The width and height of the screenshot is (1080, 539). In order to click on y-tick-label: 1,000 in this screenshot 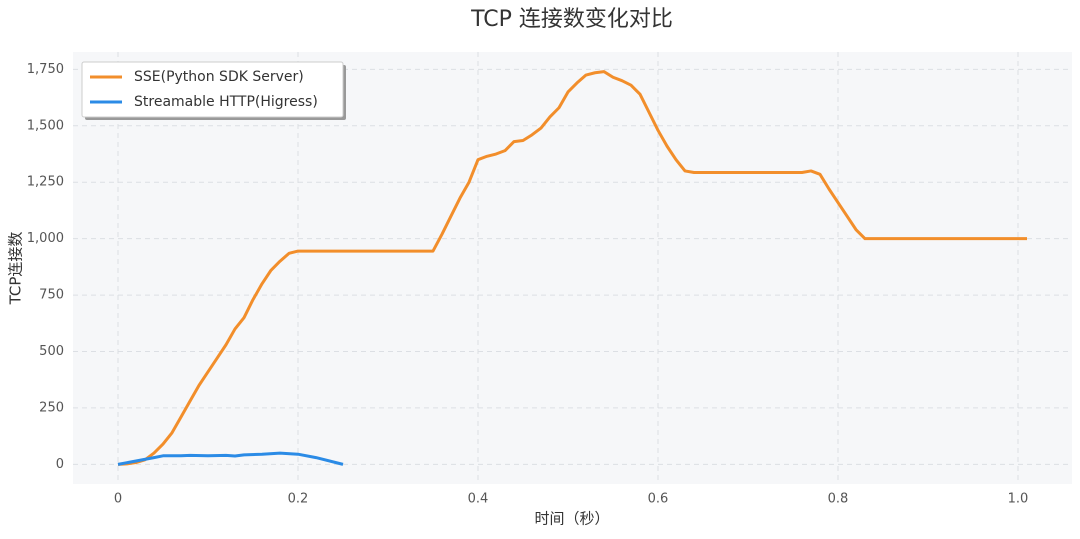, I will do `click(45, 238)`.